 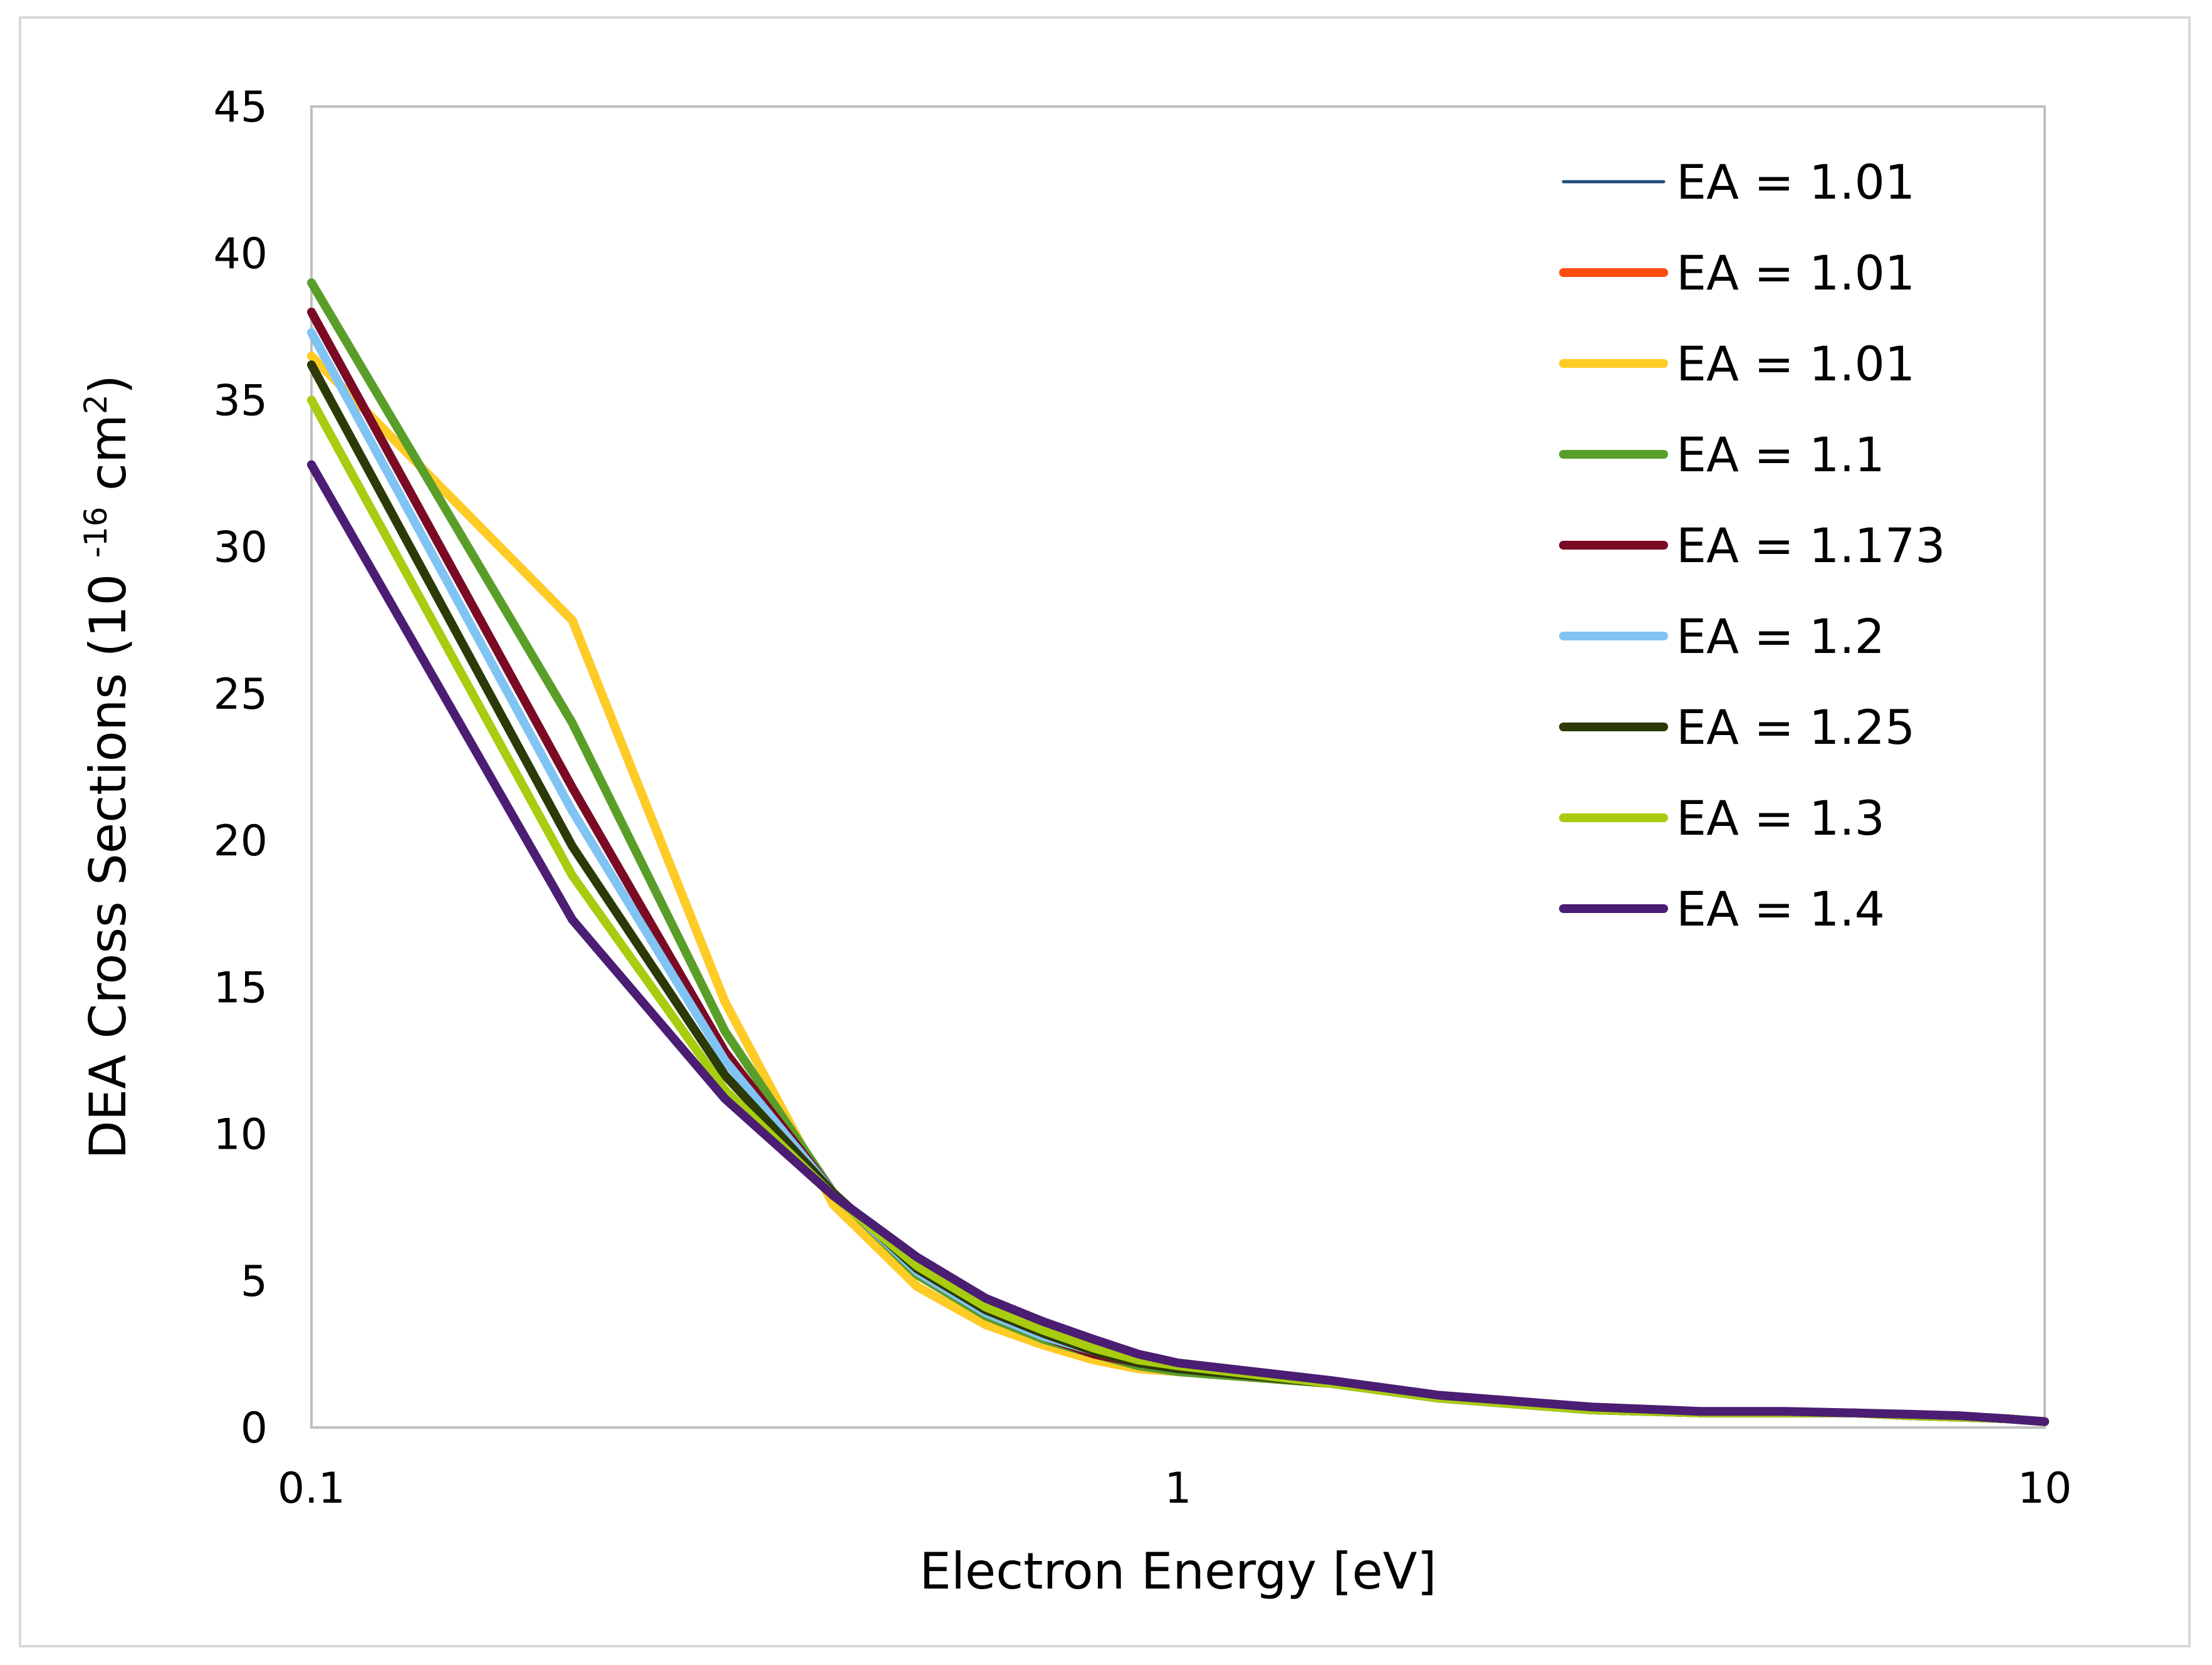 What do you see at coordinates (240, 1135) in the screenshot?
I see `y-tick-label: 10` at bounding box center [240, 1135].